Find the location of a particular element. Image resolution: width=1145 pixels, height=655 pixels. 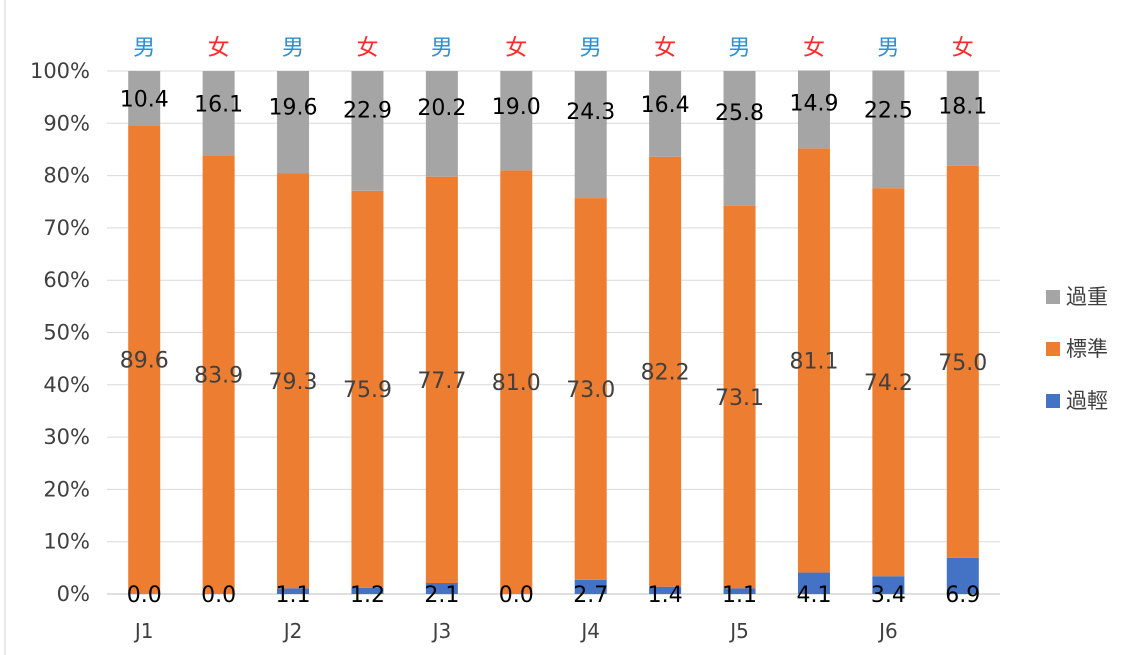

y-tick-label: 90% is located at coordinates (66, 123).